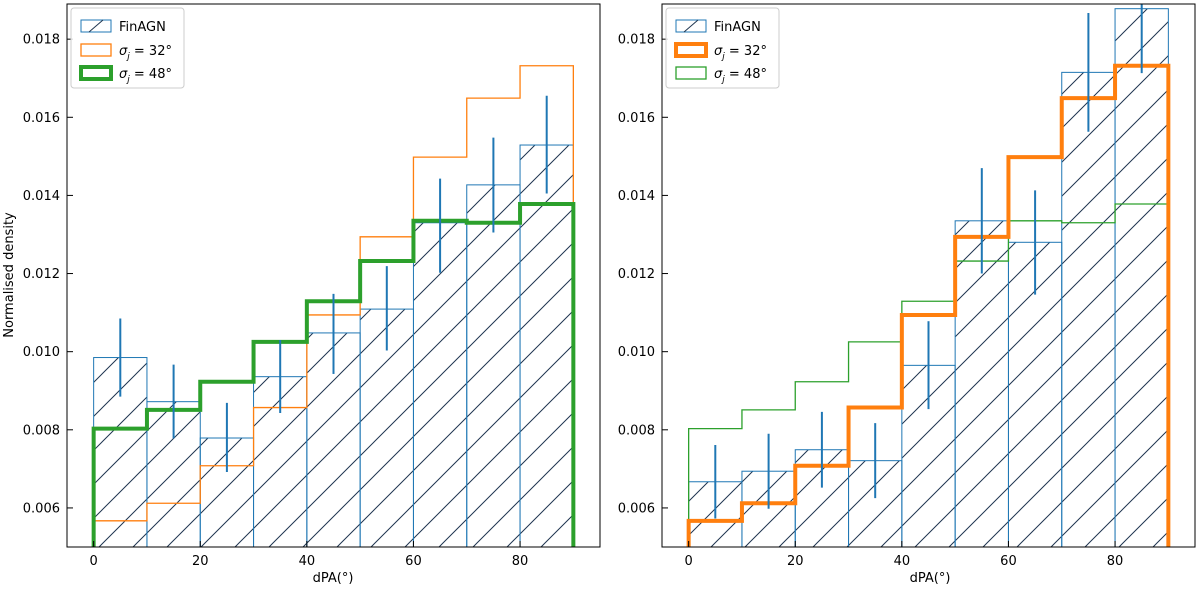  I want to click on right-x-axis-label: dPA(°), so click(930, 578).